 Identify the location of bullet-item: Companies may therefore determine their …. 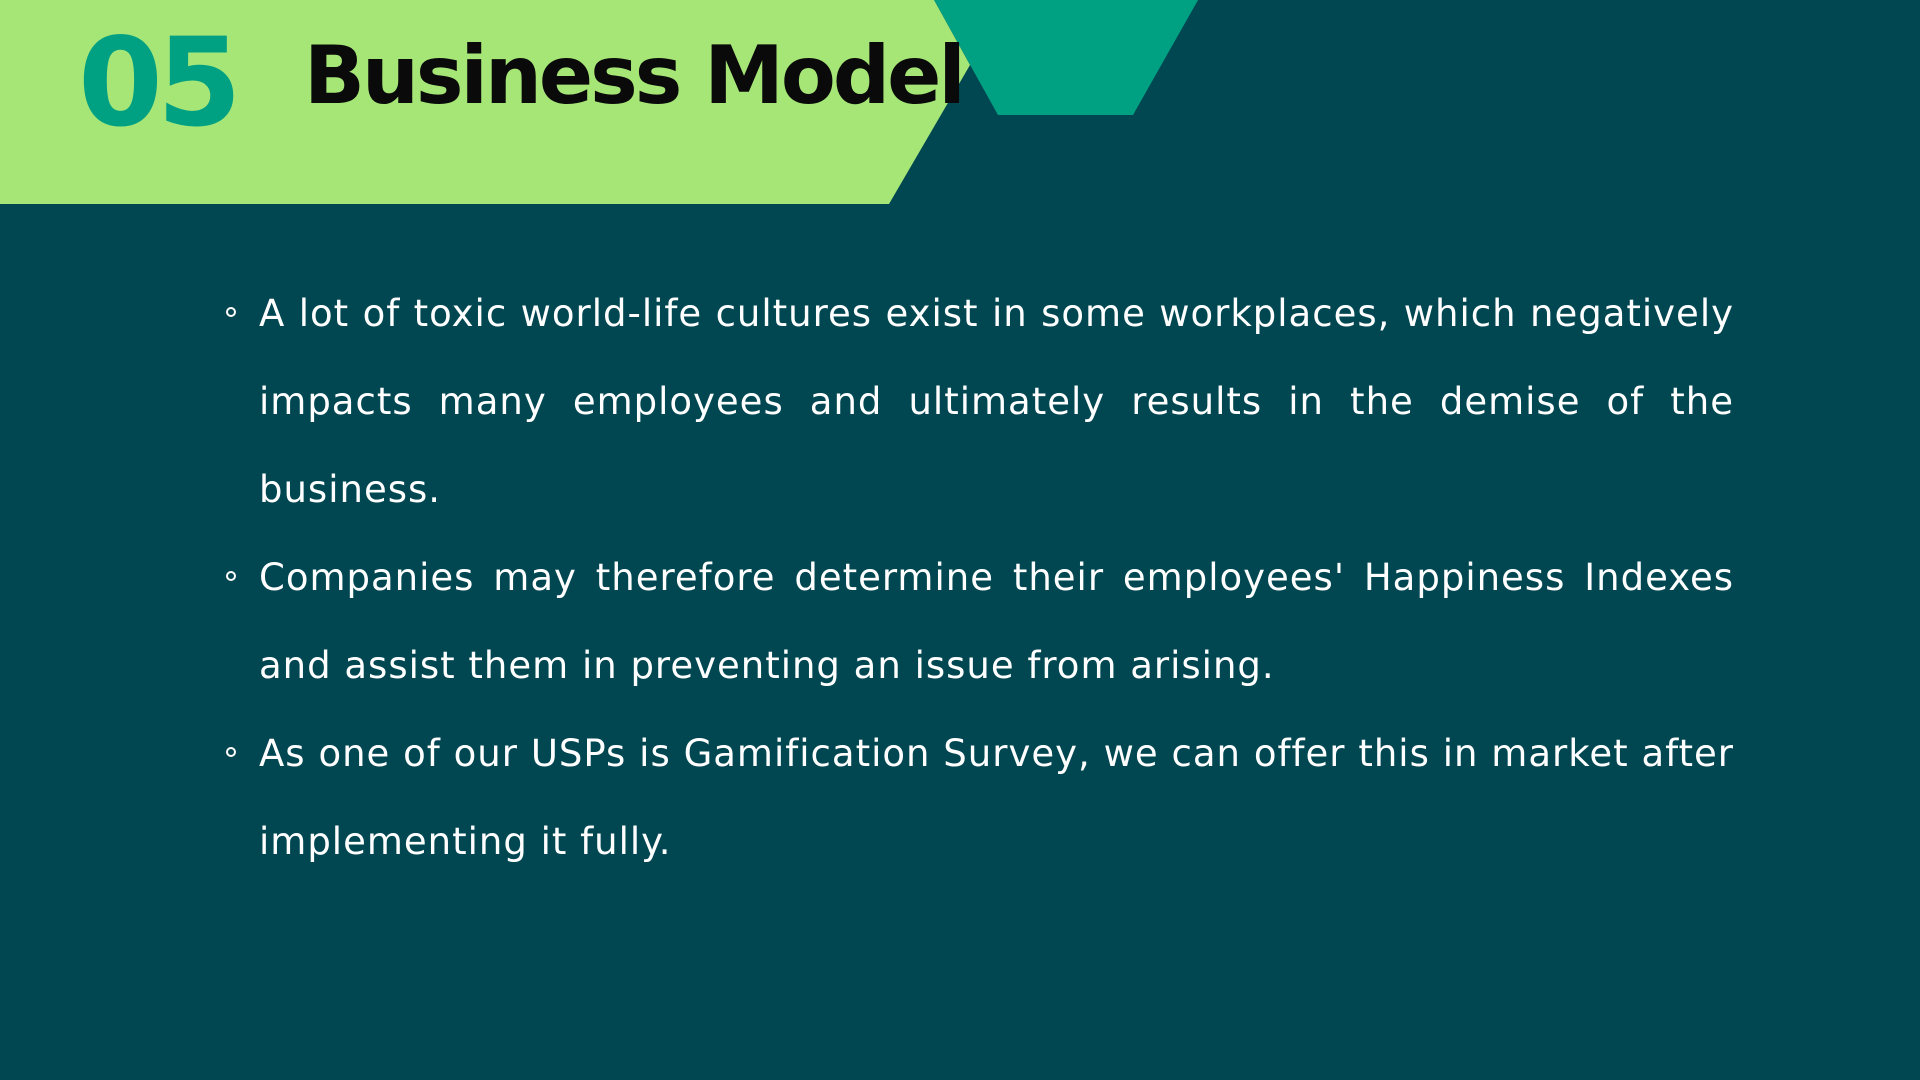
(979, 622).